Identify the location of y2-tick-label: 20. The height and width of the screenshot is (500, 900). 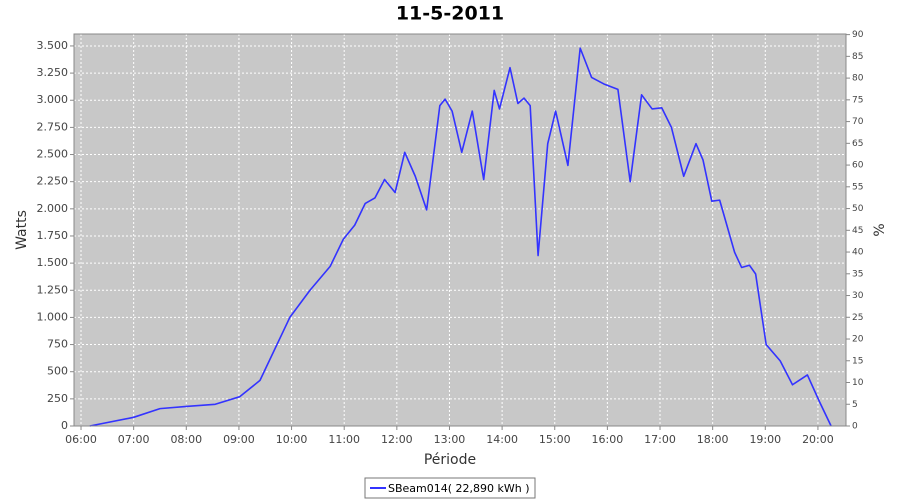
(858, 340).